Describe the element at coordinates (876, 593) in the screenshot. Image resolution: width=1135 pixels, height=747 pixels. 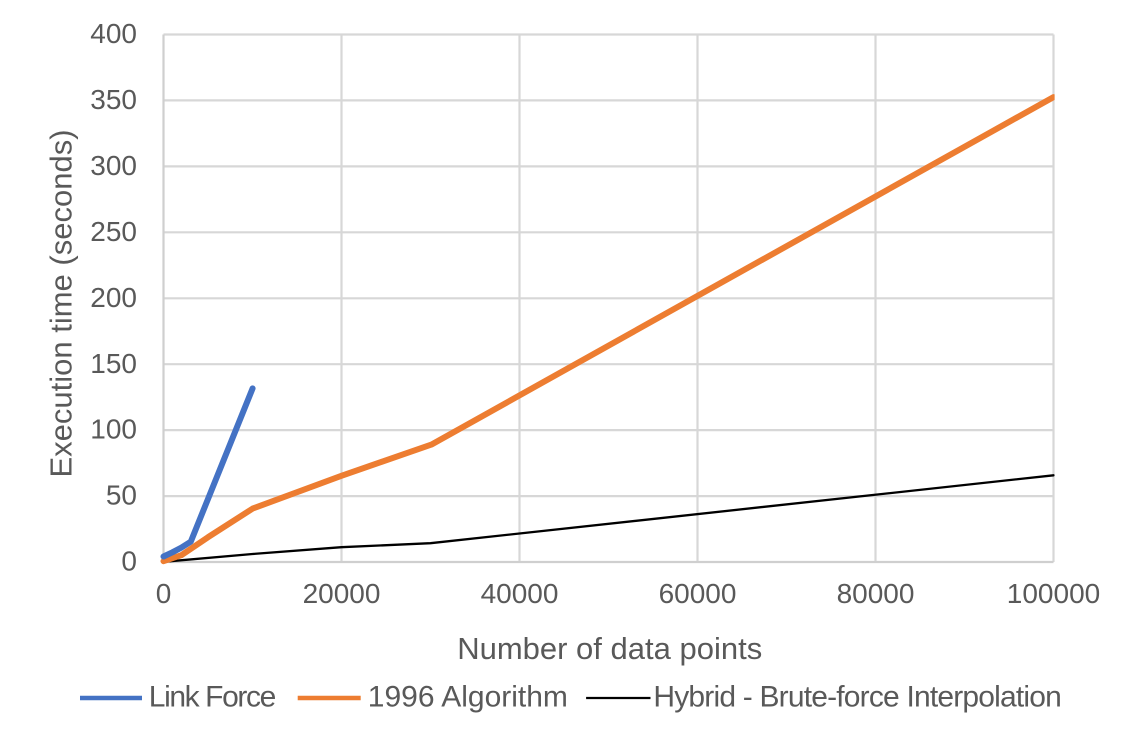
I see `svg-text: 80000` at that location.